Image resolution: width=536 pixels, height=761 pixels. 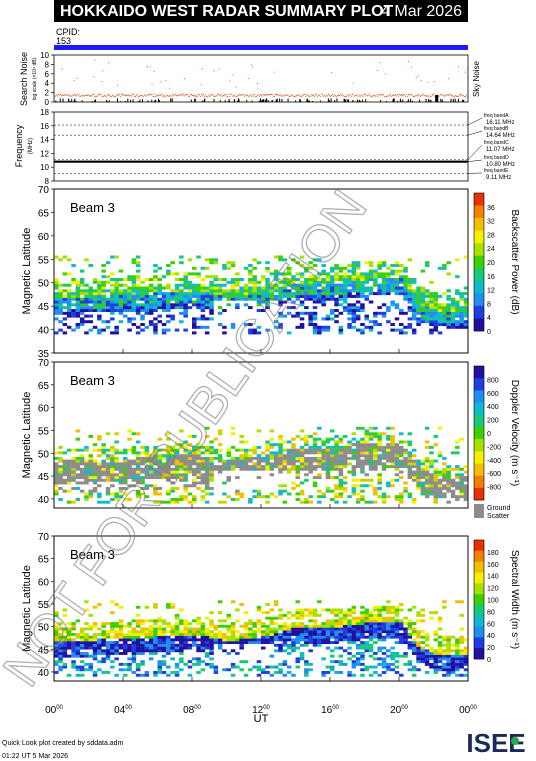 What do you see at coordinates (479, 262) in the screenshot?
I see `colorbar-frame` at bounding box center [479, 262].